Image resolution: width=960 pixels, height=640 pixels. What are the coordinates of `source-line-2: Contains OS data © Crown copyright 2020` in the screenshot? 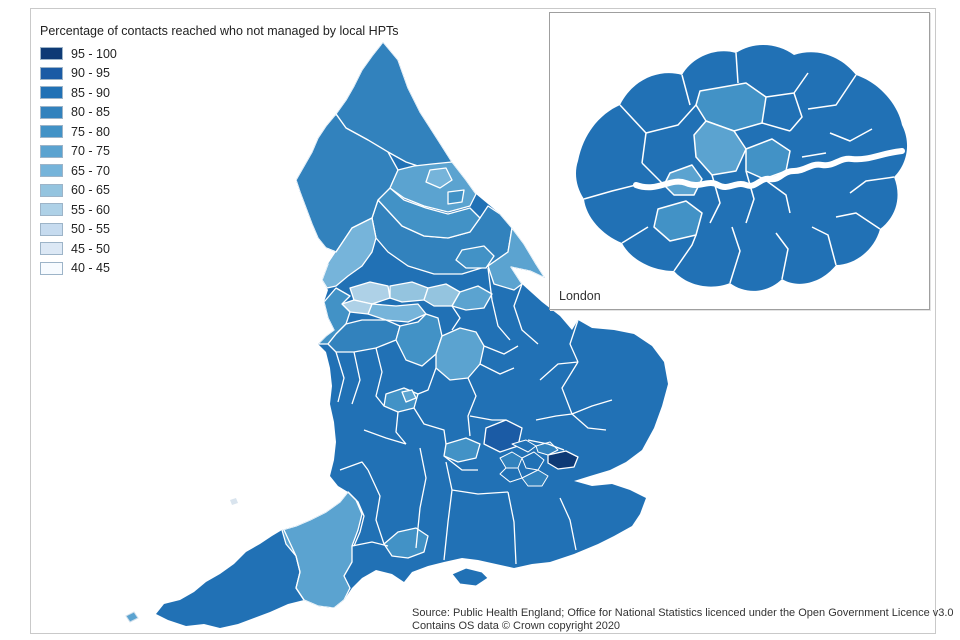 It's located at (516, 626).